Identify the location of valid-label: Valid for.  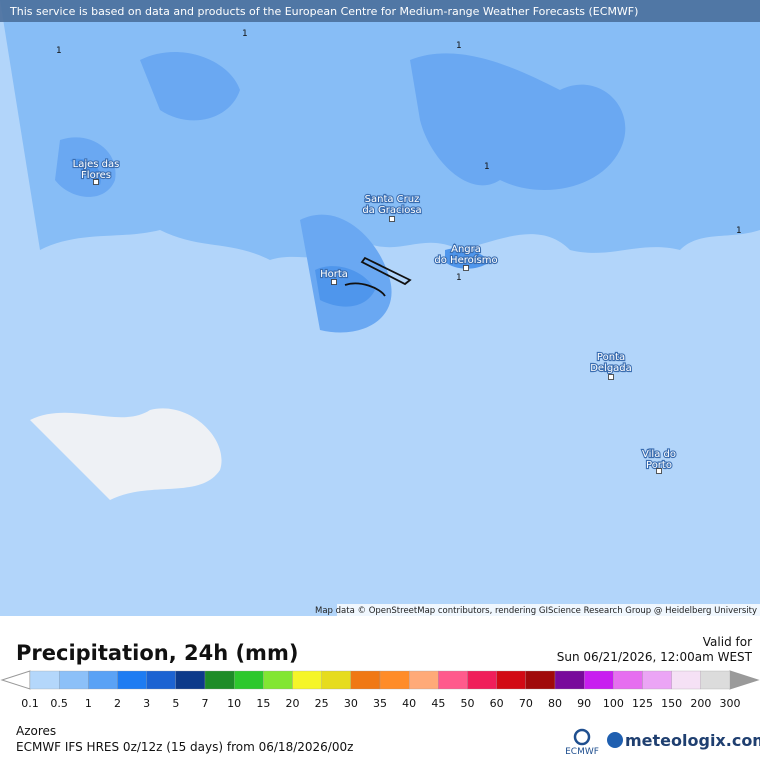
(727, 642).